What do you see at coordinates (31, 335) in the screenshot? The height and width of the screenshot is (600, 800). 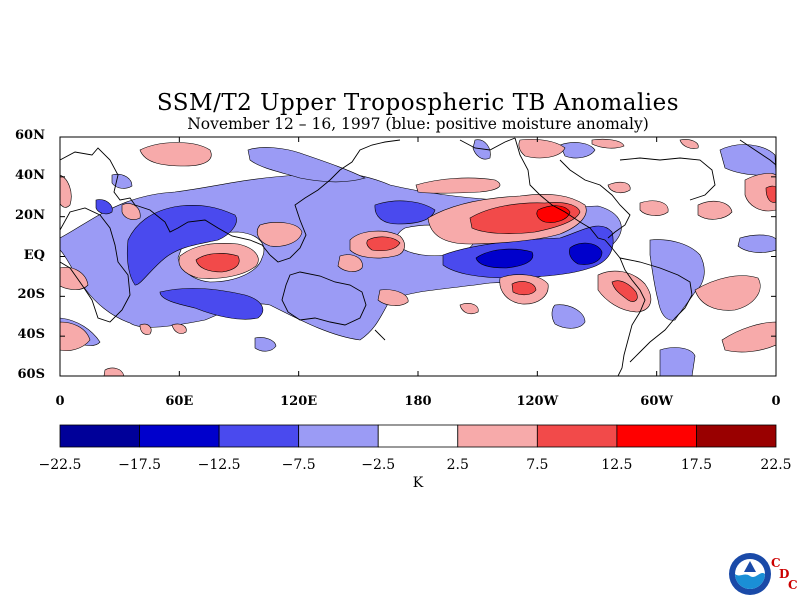 I see `lat-tick-label: 40S` at bounding box center [31, 335].